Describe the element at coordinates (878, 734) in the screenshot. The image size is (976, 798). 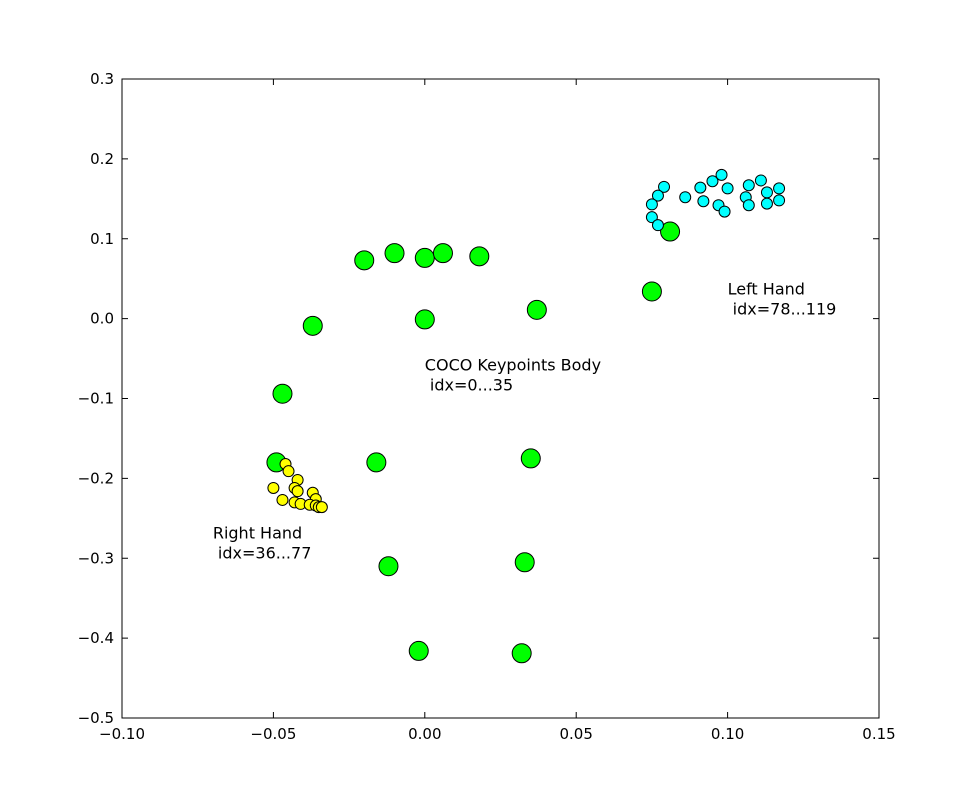
I see `x-tick-label: 0.15` at that location.